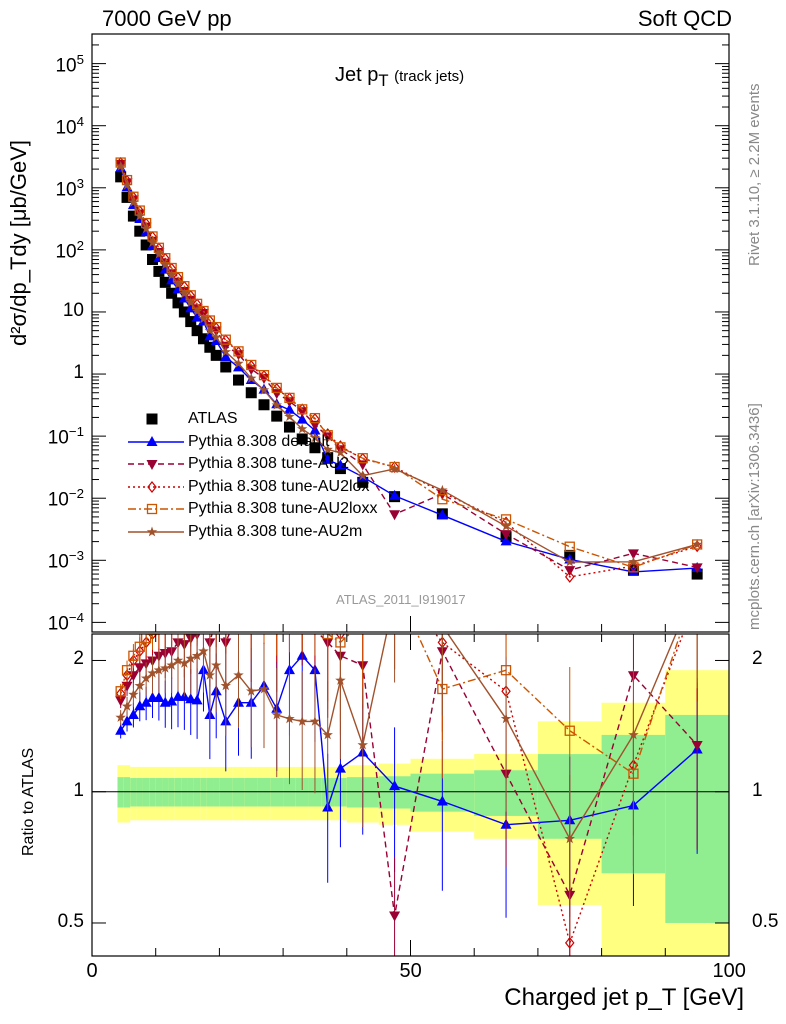 Image resolution: width=786 pixels, height=1024 pixels. I want to click on y-tick-label: 10⁵, so click(69, 63).